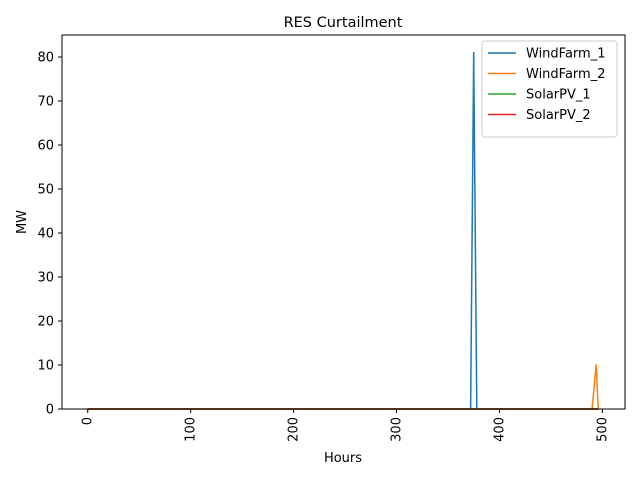  I want to click on y-tick-label: 10, so click(45, 366).